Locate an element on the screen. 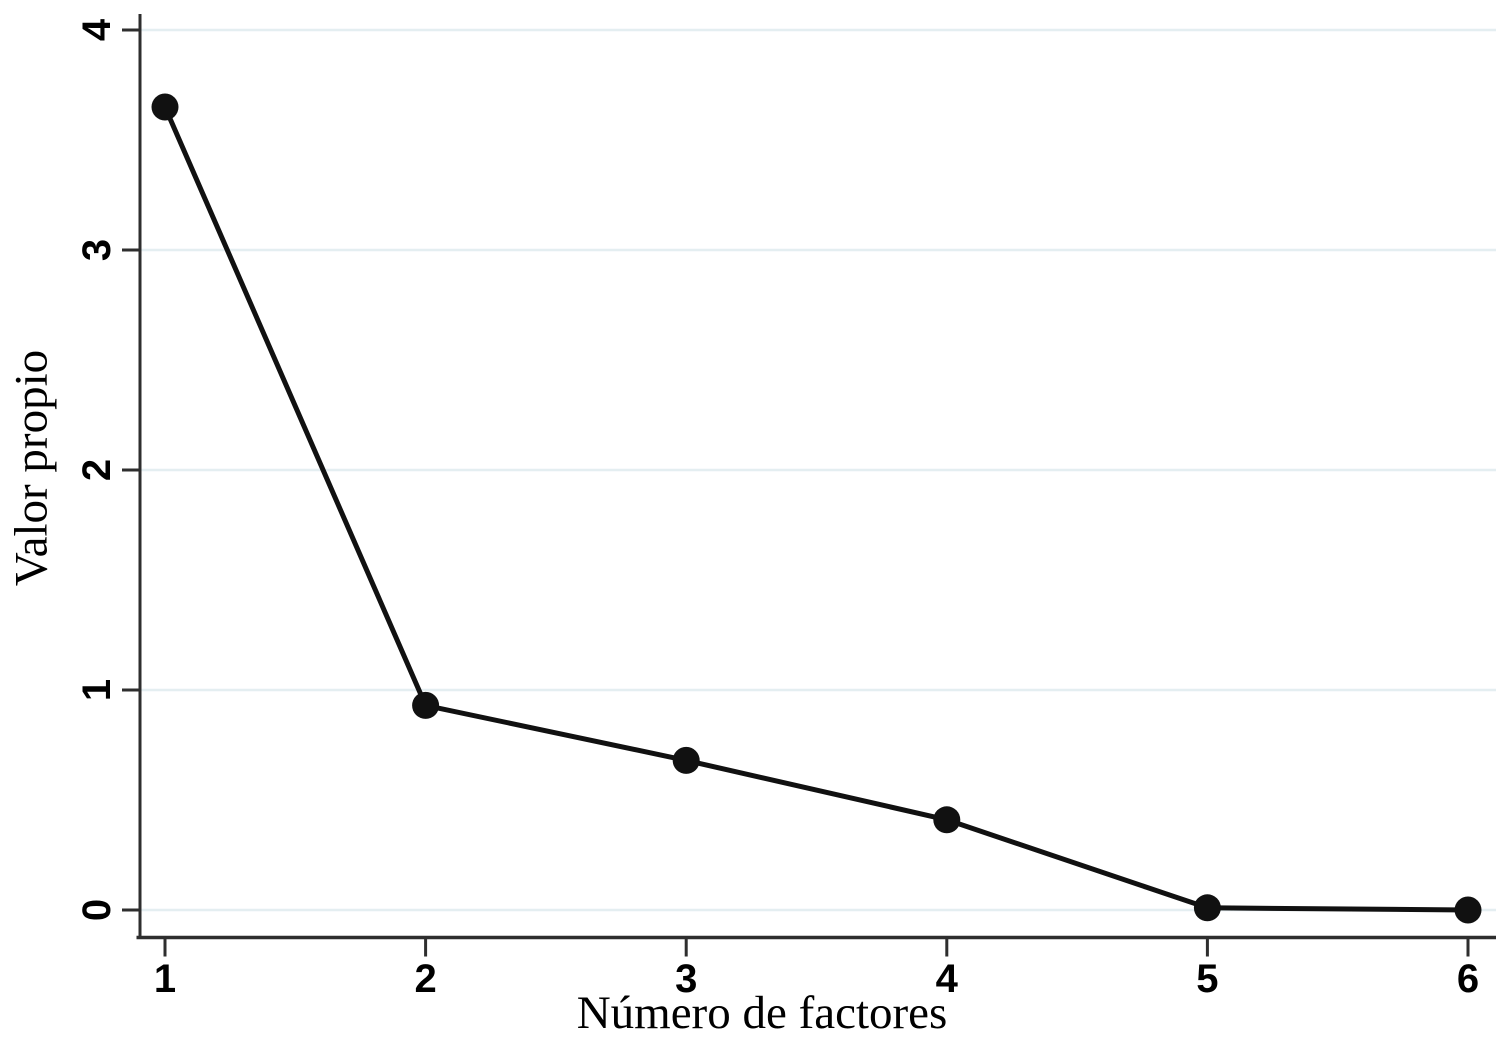 This screenshot has height=1044, width=1500. y-tick-label: 2 is located at coordinates (97, 470).